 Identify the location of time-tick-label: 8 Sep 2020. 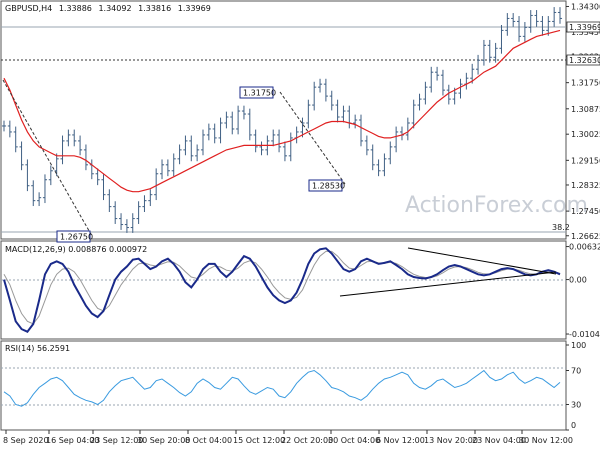
(26, 440).